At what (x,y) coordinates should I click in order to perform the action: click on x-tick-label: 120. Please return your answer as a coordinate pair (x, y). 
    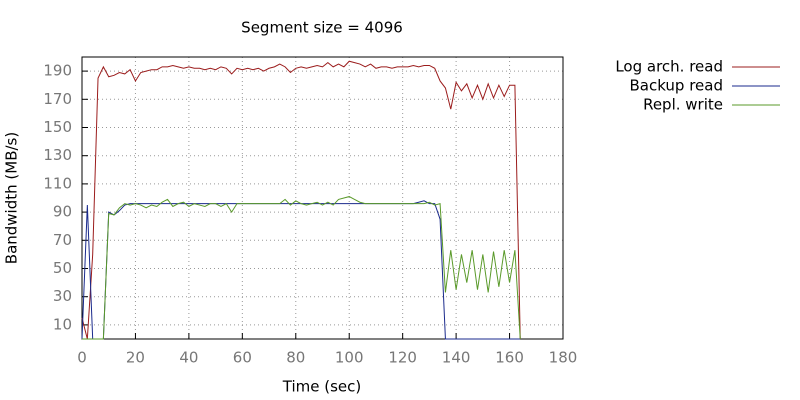
    Looking at the image, I should click on (402, 358).